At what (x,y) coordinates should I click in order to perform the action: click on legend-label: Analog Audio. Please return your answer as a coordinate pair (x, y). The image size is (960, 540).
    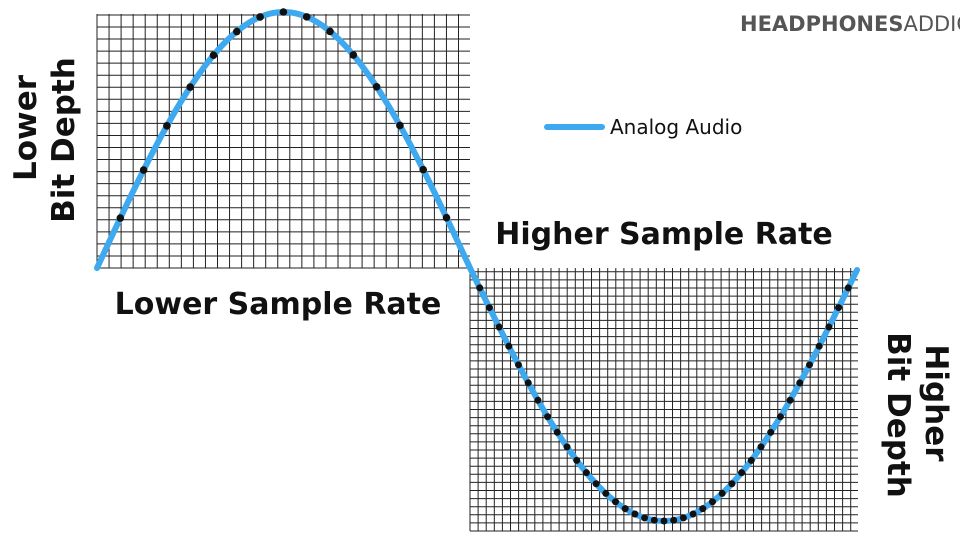
    Looking at the image, I should click on (676, 127).